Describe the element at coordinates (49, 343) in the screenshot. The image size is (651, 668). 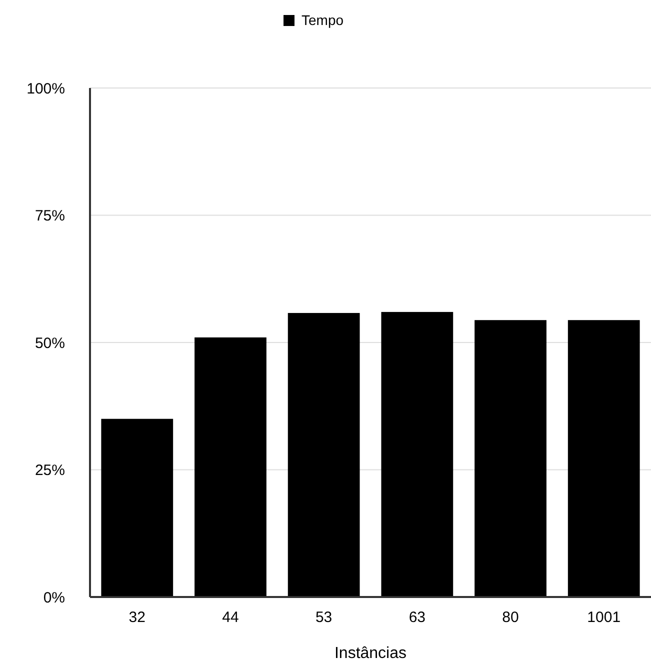
I see `y-tick-label: 50%` at that location.